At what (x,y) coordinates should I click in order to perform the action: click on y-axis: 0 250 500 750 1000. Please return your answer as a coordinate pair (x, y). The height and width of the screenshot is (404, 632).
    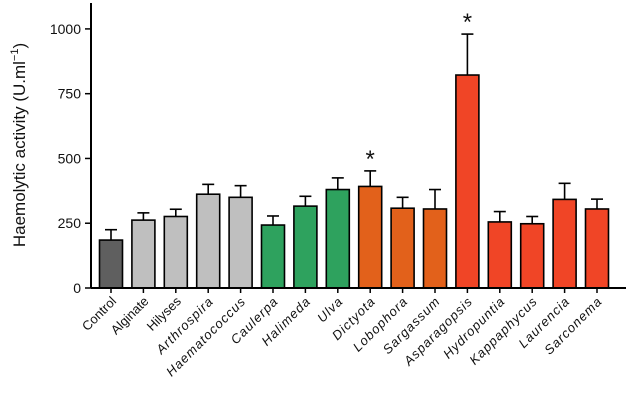
    Looking at the image, I should click on (71, 149).